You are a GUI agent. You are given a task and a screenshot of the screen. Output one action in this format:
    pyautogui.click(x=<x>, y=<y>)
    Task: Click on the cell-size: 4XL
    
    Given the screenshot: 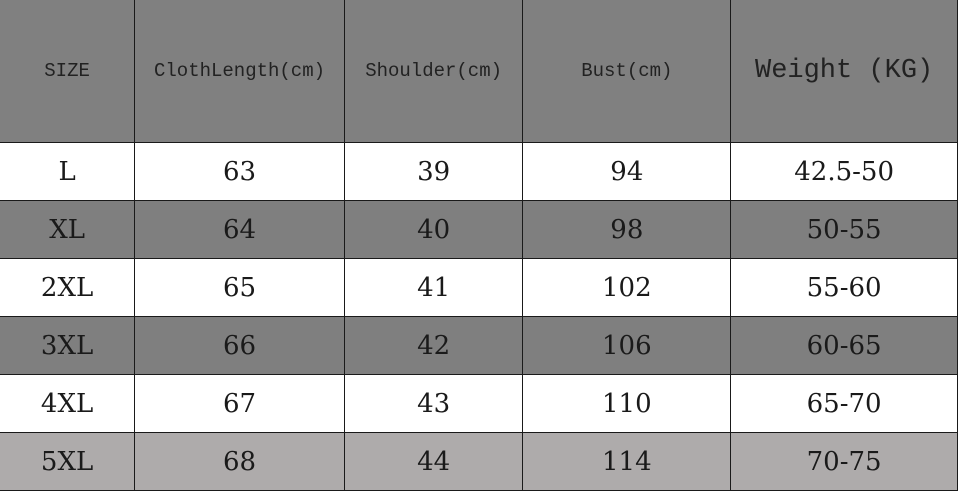 What is the action you would take?
    pyautogui.click(x=68, y=403)
    